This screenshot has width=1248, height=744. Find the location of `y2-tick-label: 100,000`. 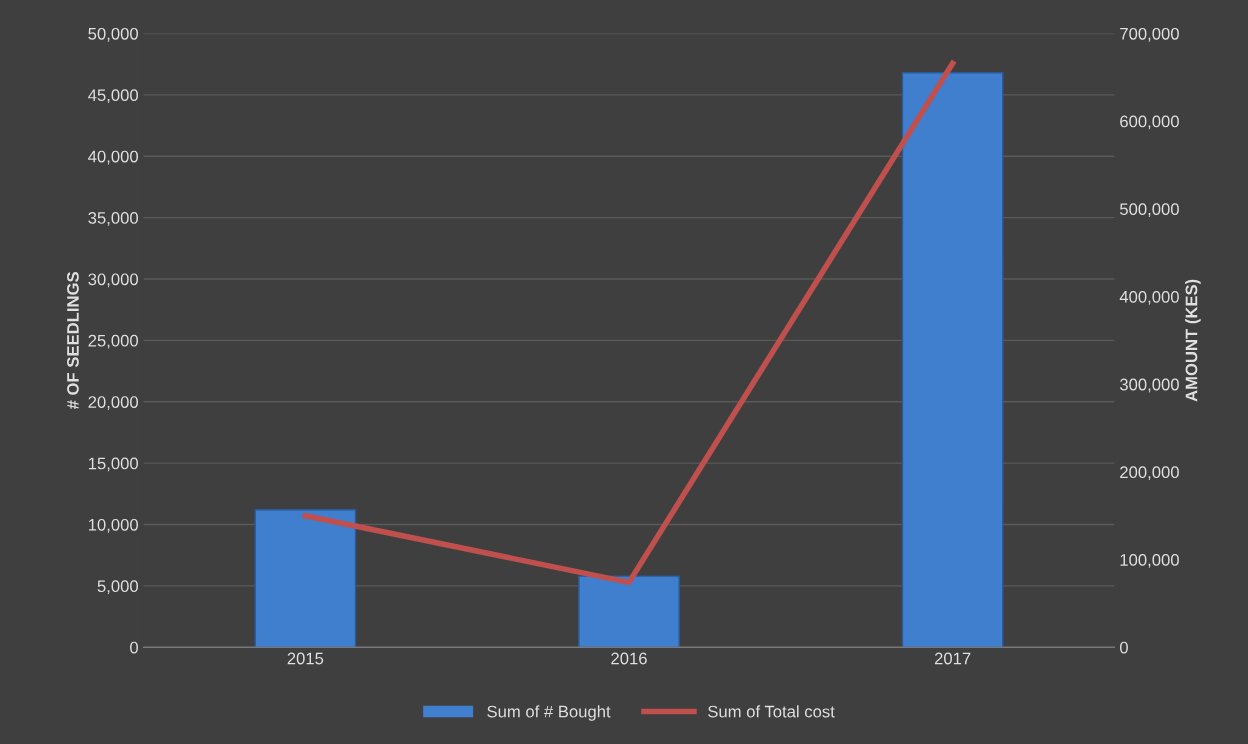

y2-tick-label: 100,000 is located at coordinates (1149, 561).